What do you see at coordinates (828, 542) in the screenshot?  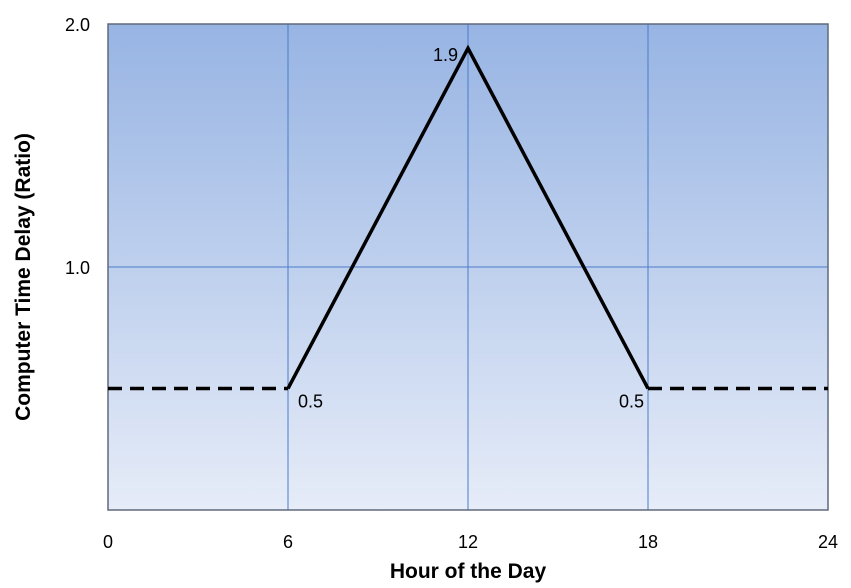 I see `x-tick-label: 24` at bounding box center [828, 542].